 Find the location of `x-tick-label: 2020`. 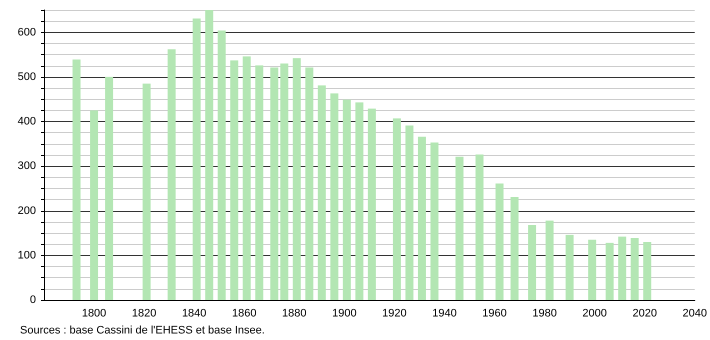

x-tick-label: 2020 is located at coordinates (644, 314).